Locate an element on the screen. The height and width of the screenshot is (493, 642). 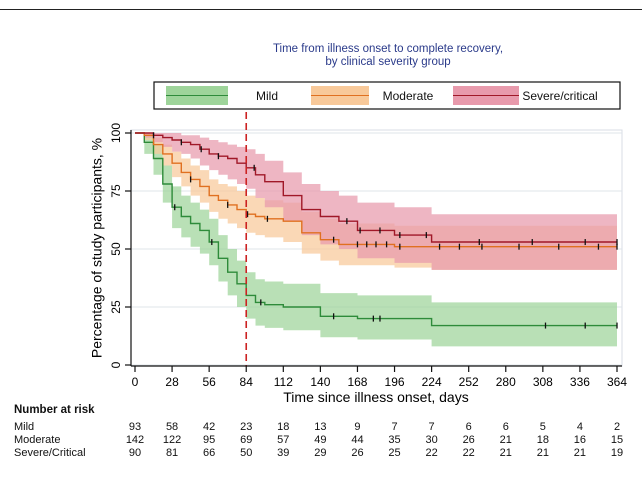
risk-cell: 44 is located at coordinates (357, 440).